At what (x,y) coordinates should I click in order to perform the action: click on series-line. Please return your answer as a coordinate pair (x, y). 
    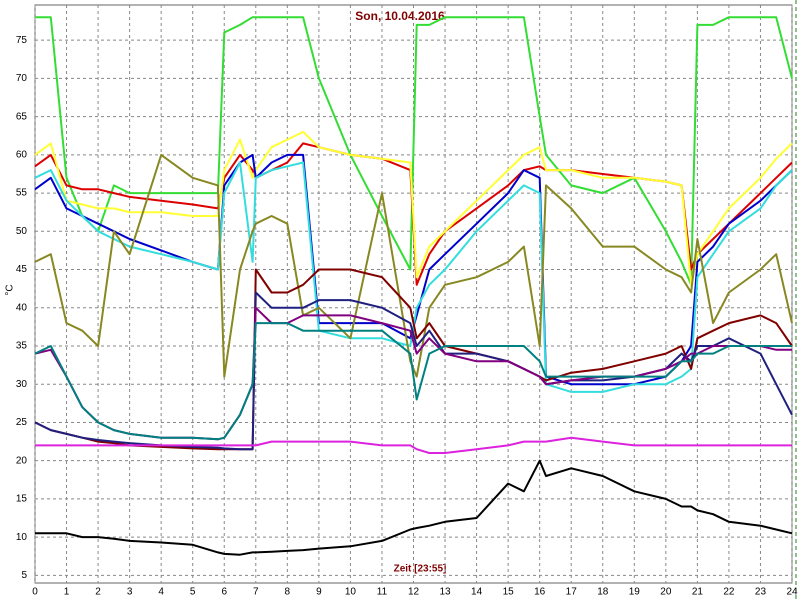
    Looking at the image, I should click on (413, 445).